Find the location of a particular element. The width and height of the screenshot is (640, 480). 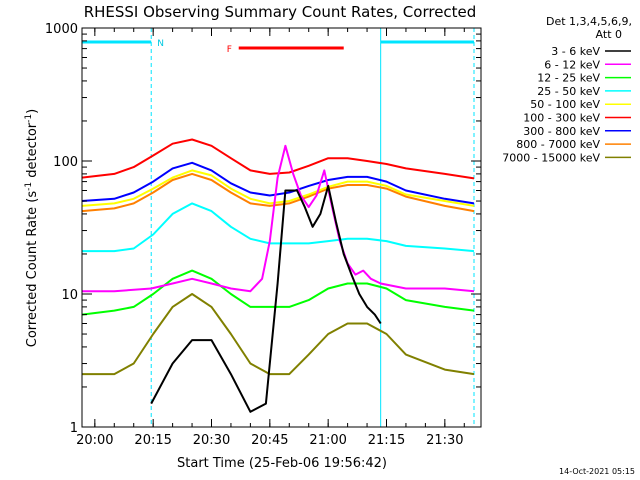

x-tick-label: 20:00 is located at coordinates (94, 440).